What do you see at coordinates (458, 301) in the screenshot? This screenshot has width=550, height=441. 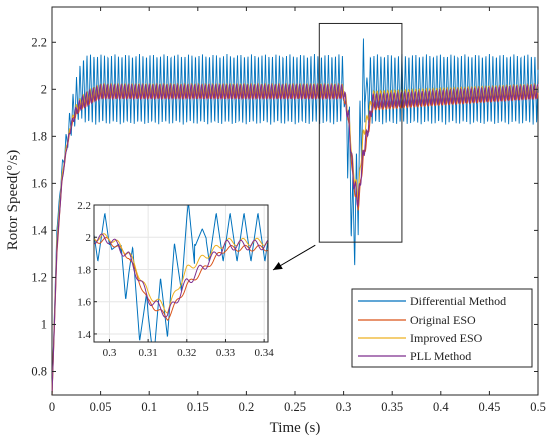 I see `legend-label-differential: Differential Method` at bounding box center [458, 301].